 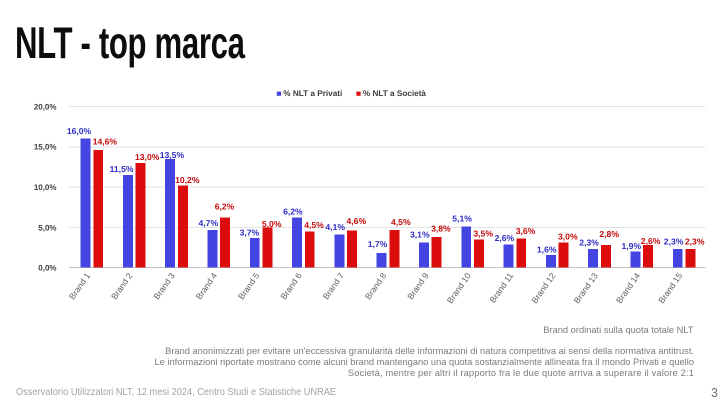 What do you see at coordinates (547, 249) in the screenshot?
I see `svg-text: 1,6%` at bounding box center [547, 249].